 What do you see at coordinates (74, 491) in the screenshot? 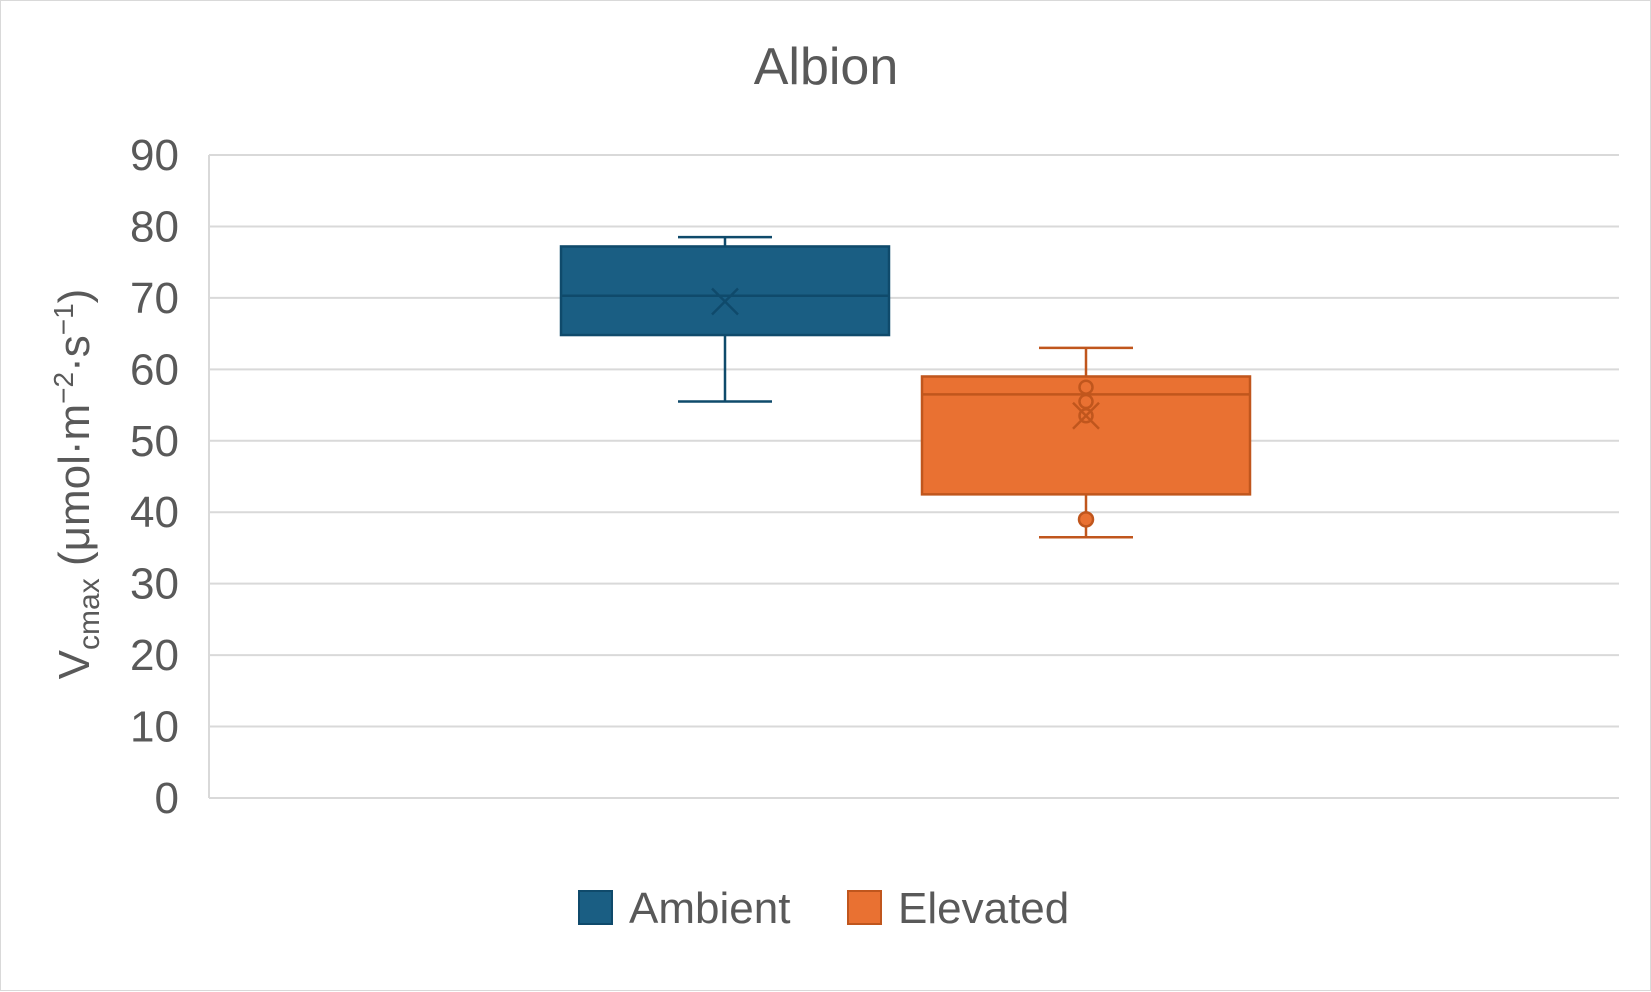
I see `y-axis-title-units-prefix: (μmol·m` at bounding box center [74, 491].